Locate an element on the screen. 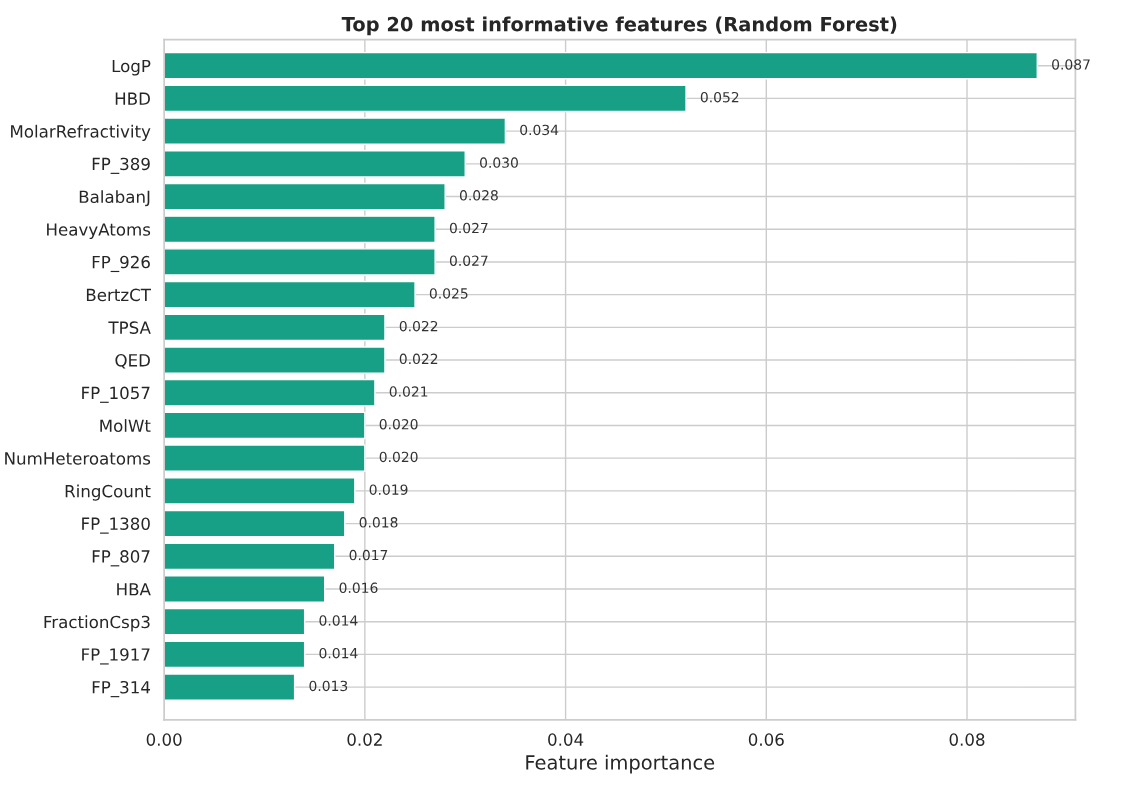  data-label: 0.021 is located at coordinates (408, 391).